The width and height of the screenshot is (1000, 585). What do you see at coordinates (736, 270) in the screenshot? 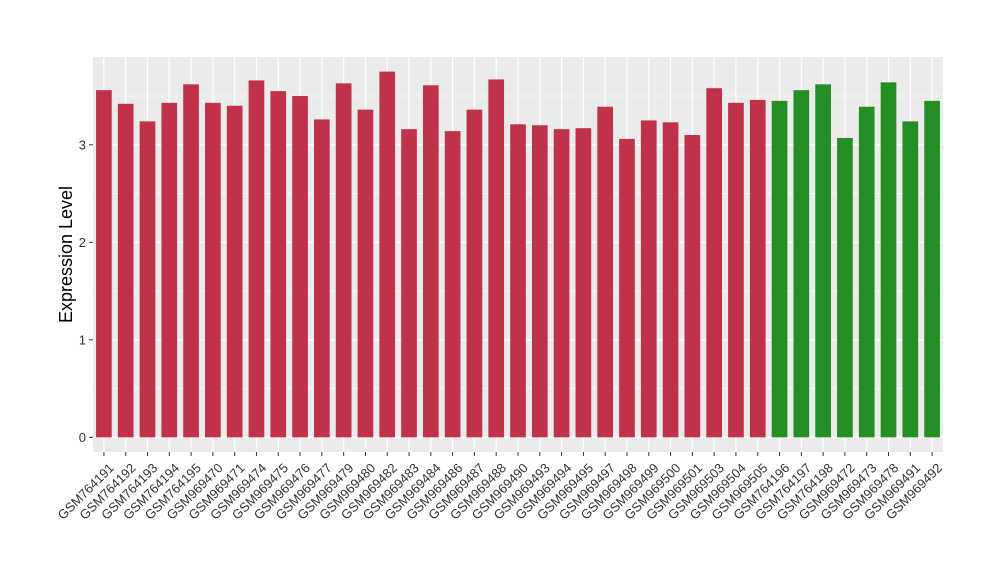
I see `bar-GSM969504` at bounding box center [736, 270].